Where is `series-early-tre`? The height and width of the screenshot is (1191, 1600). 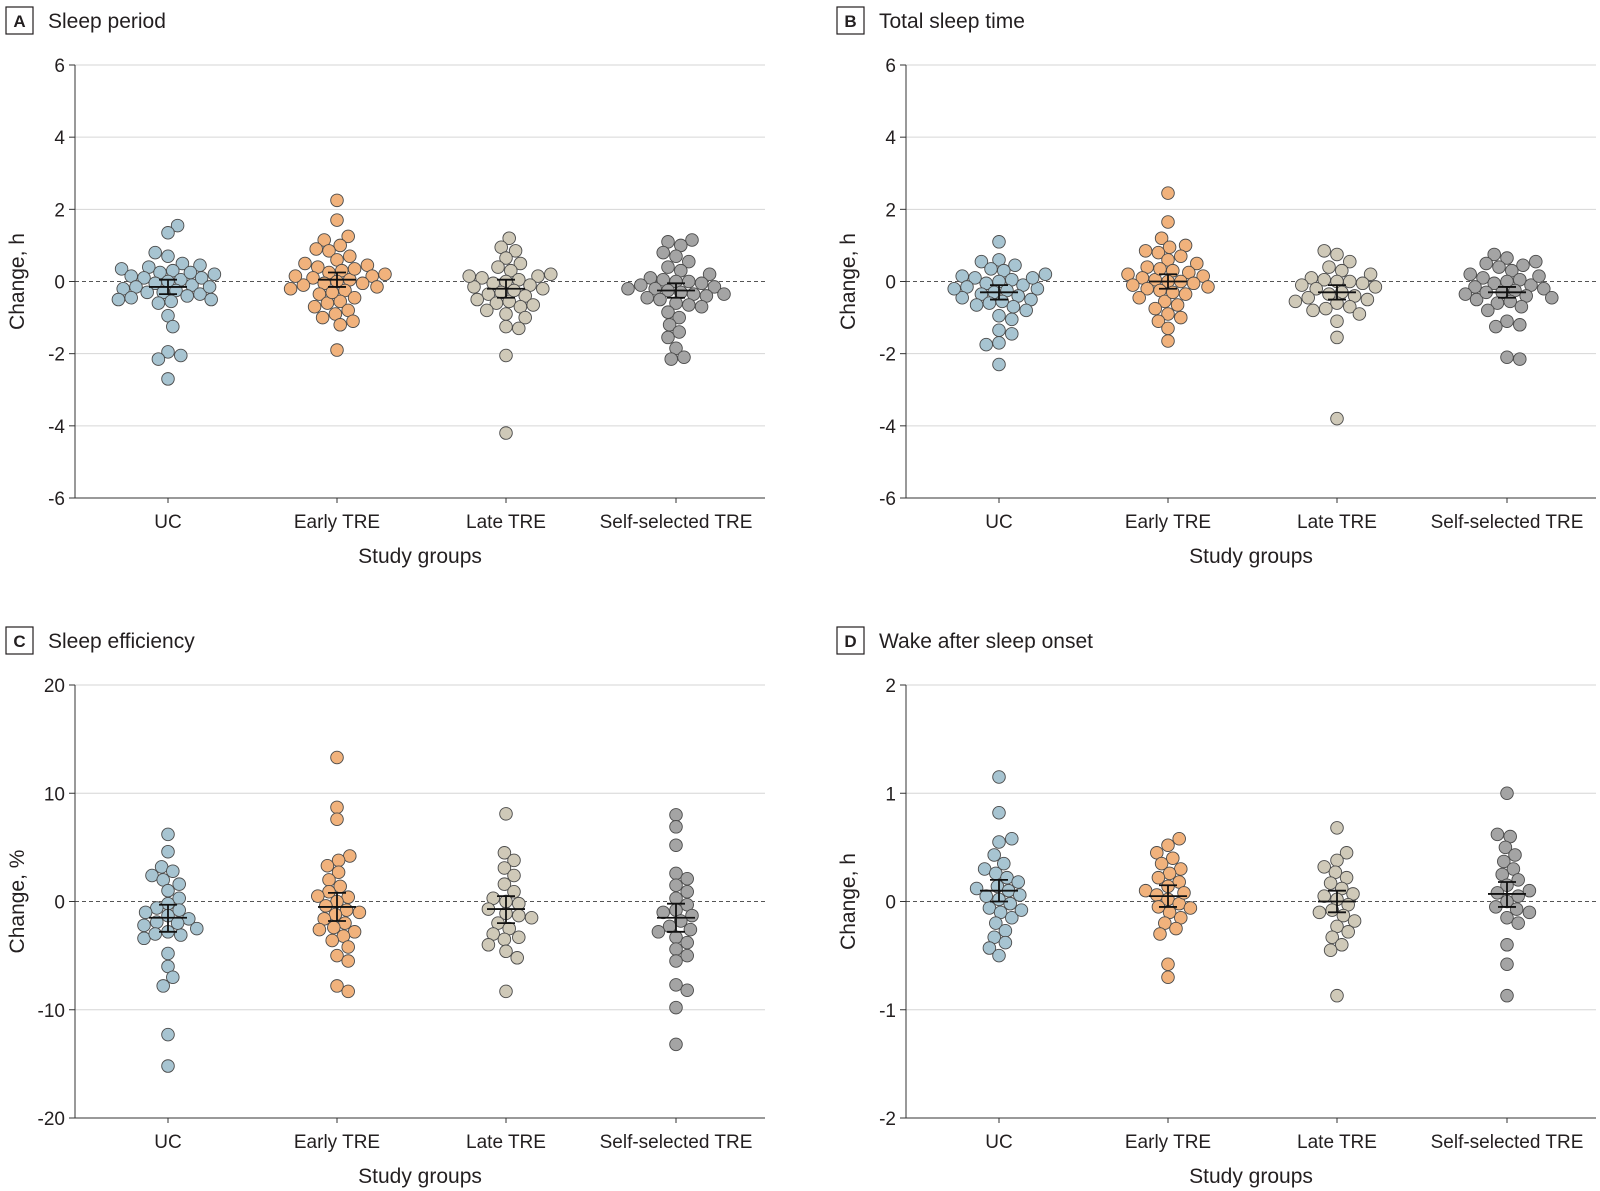
series-early-tre is located at coordinates (1168, 267).